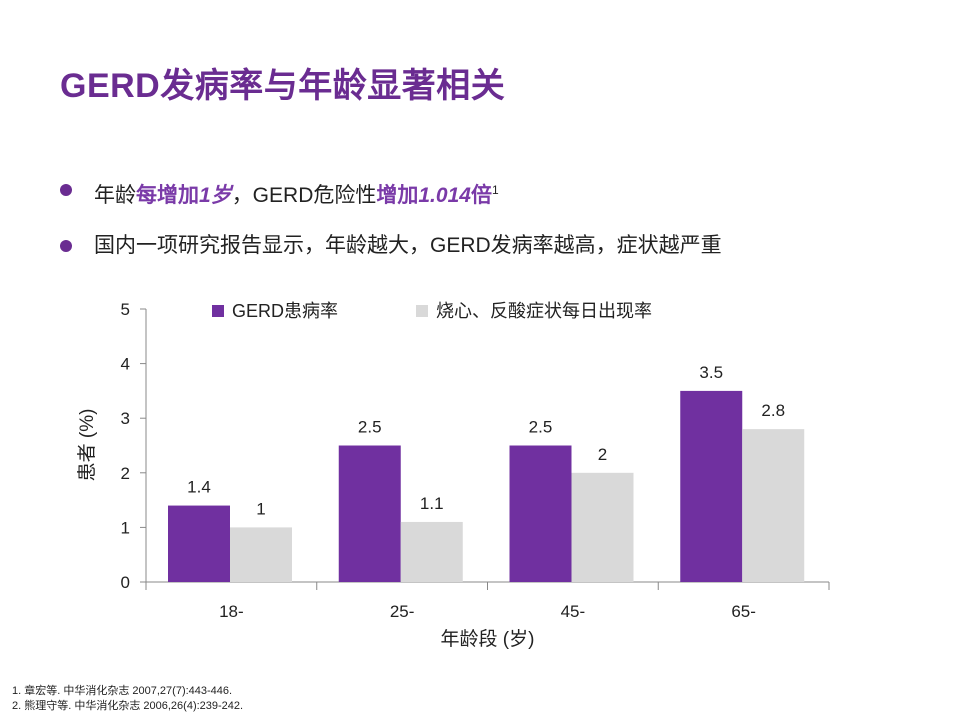 The image size is (960, 720). Describe the element at coordinates (402, 611) in the screenshot. I see `x-tick-label: 25-` at that location.